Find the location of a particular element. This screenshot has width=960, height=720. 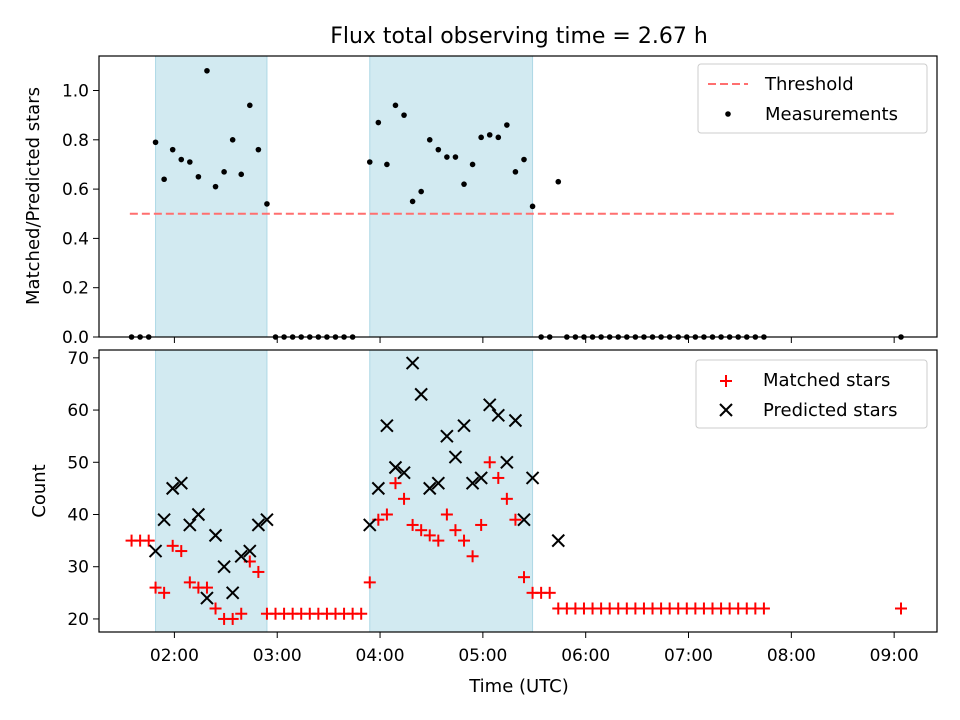

y-tick-label: 20 is located at coordinates (78, 620).